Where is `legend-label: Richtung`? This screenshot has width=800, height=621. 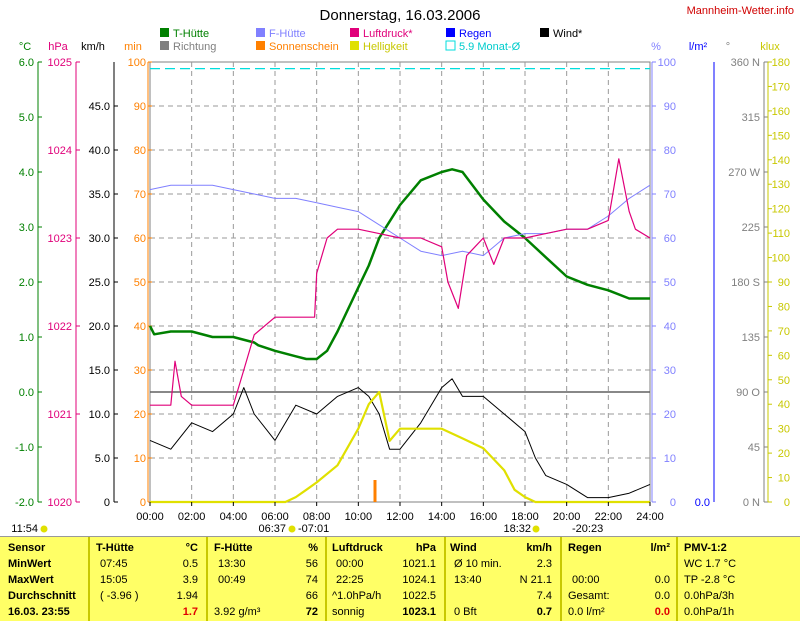 legend-label: Richtung is located at coordinates (194, 47).